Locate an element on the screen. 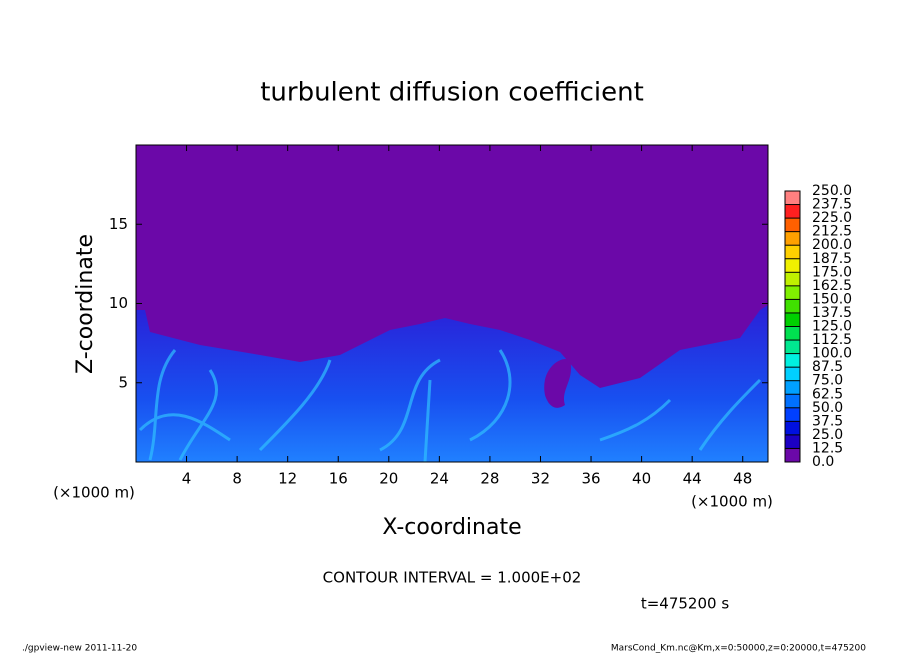 The width and height of the screenshot is (904, 654). colorbar-label: 200.0 is located at coordinates (832, 245).